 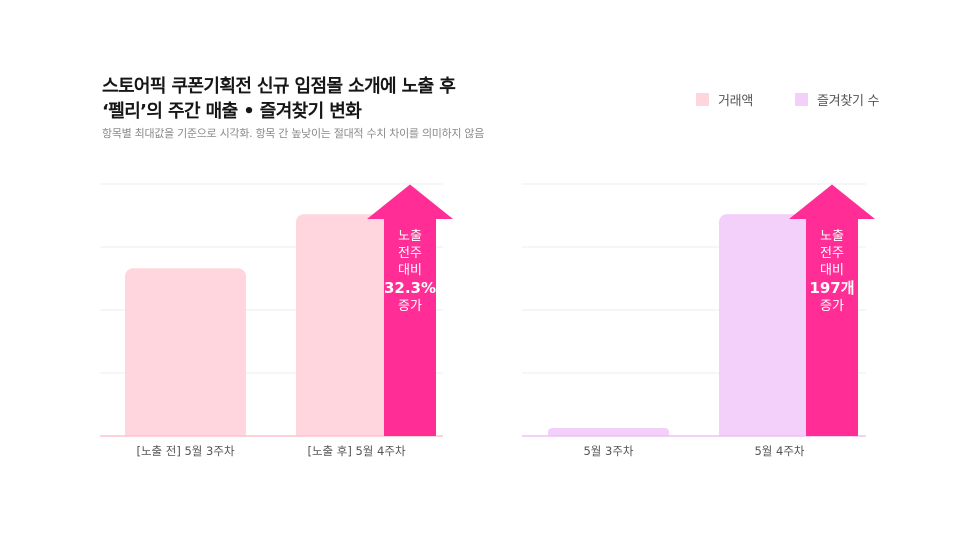 I want to click on legend-label-sales: 거래액, so click(x=735, y=101).